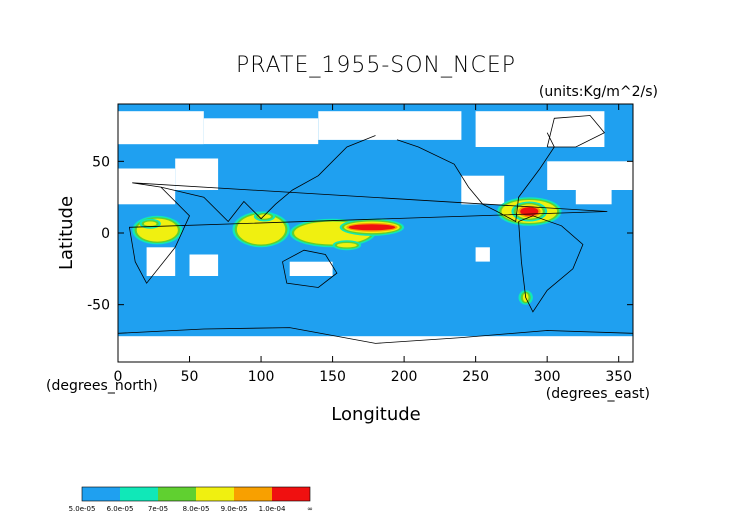 The width and height of the screenshot is (752, 532). I want to click on colorbar-frame, so click(196, 494).